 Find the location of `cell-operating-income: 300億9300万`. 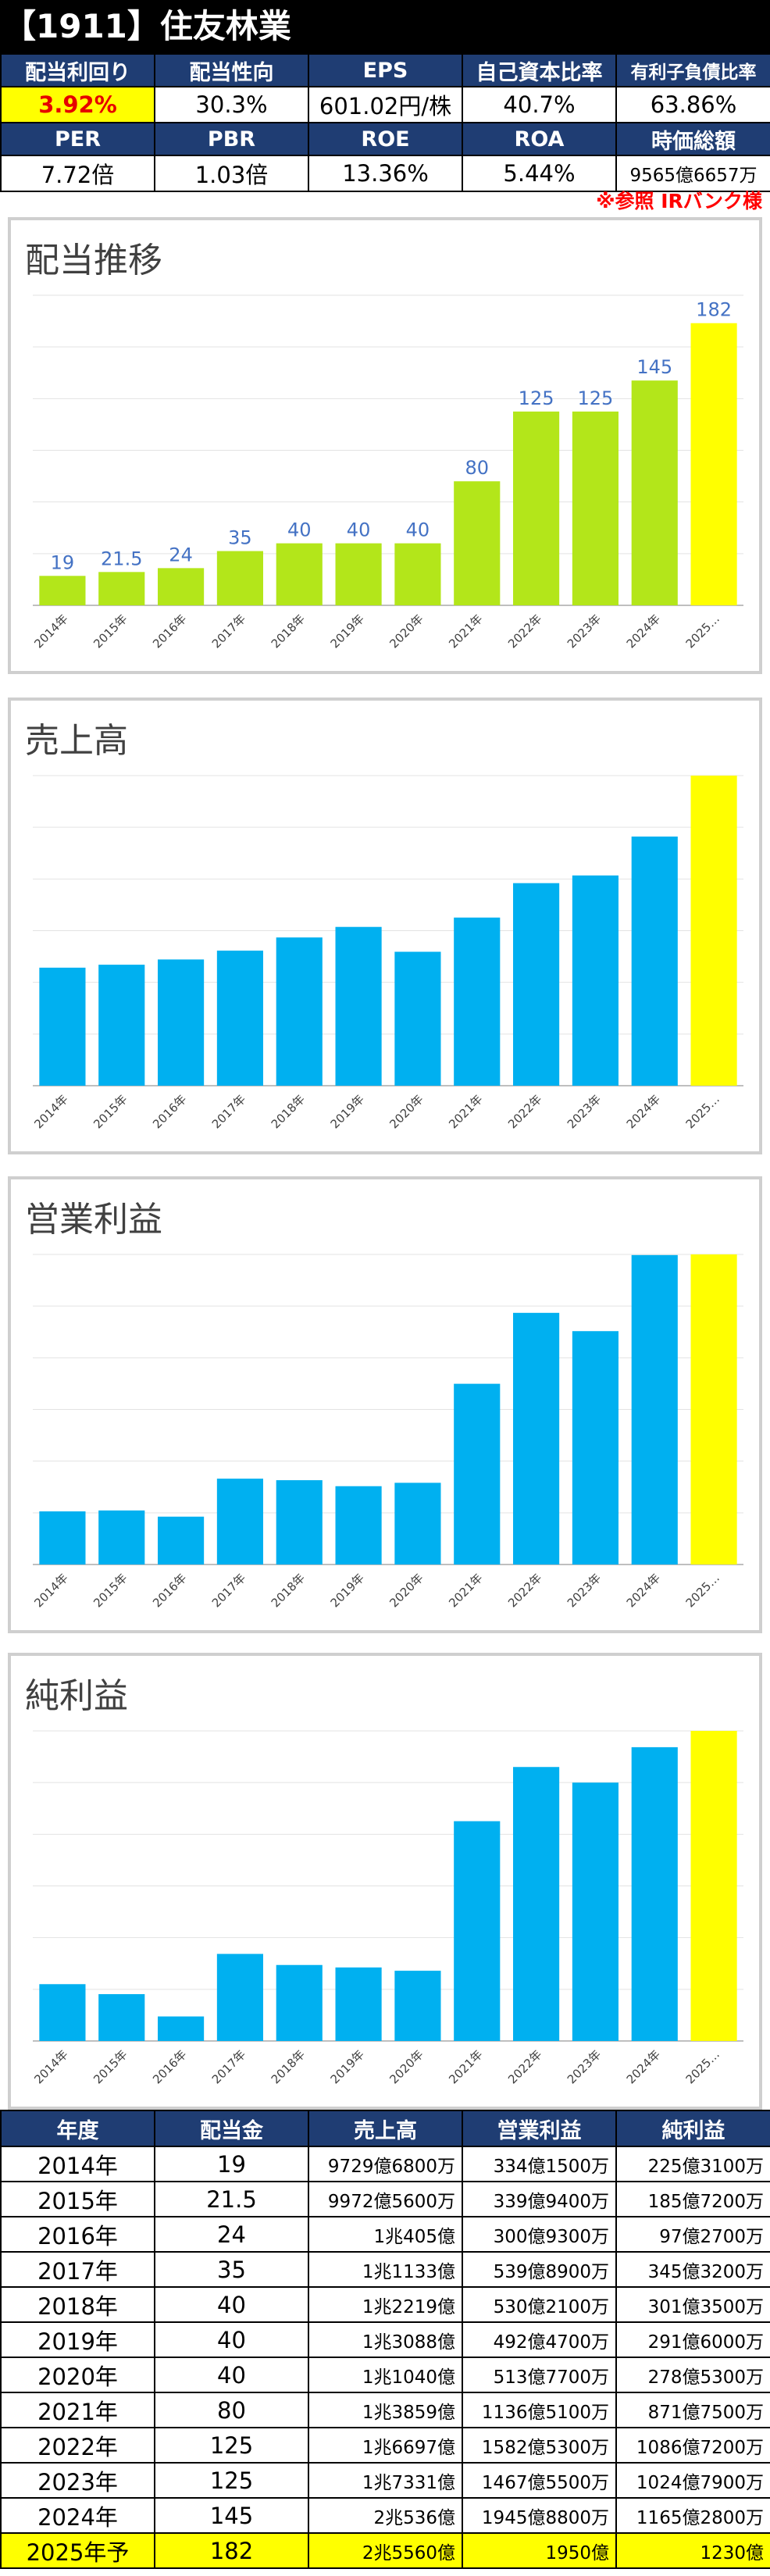

cell-operating-income: 300億9300万 is located at coordinates (539, 2234).